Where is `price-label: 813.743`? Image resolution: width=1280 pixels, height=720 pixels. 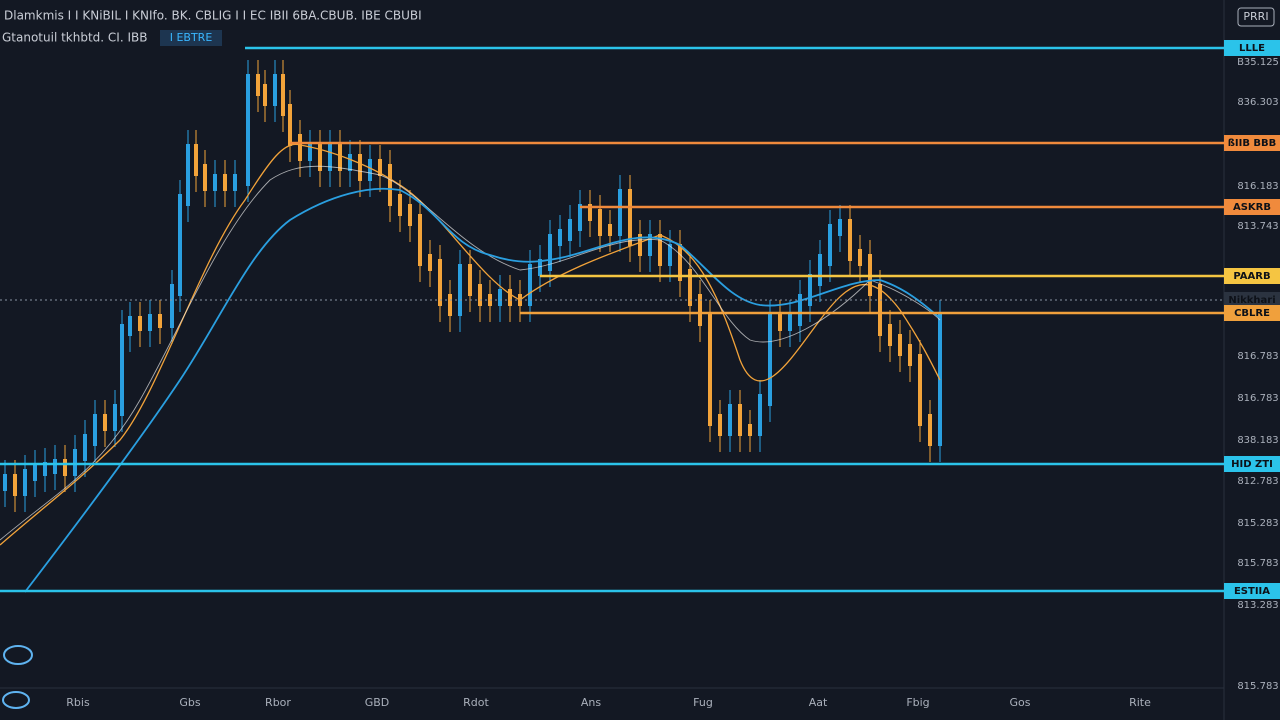 price-label: 813.743 is located at coordinates (1257, 226).